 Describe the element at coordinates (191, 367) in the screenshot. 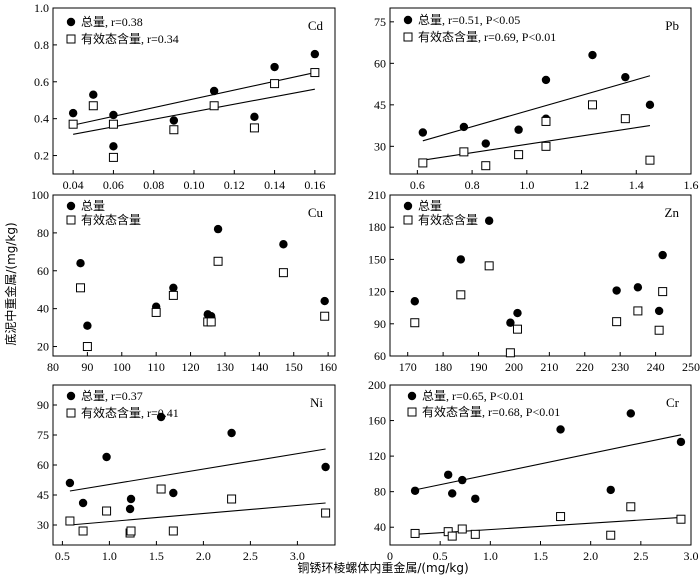

I see `x-tick-label: 120` at that location.